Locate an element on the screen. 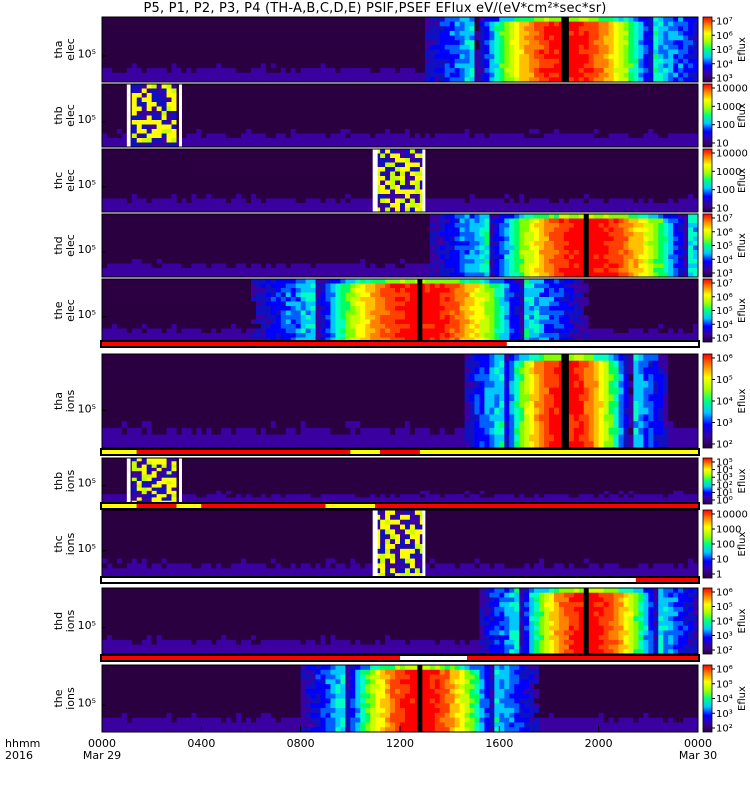 This screenshot has width=750, height=800. panel-species-label: elec is located at coordinates (70, 115).